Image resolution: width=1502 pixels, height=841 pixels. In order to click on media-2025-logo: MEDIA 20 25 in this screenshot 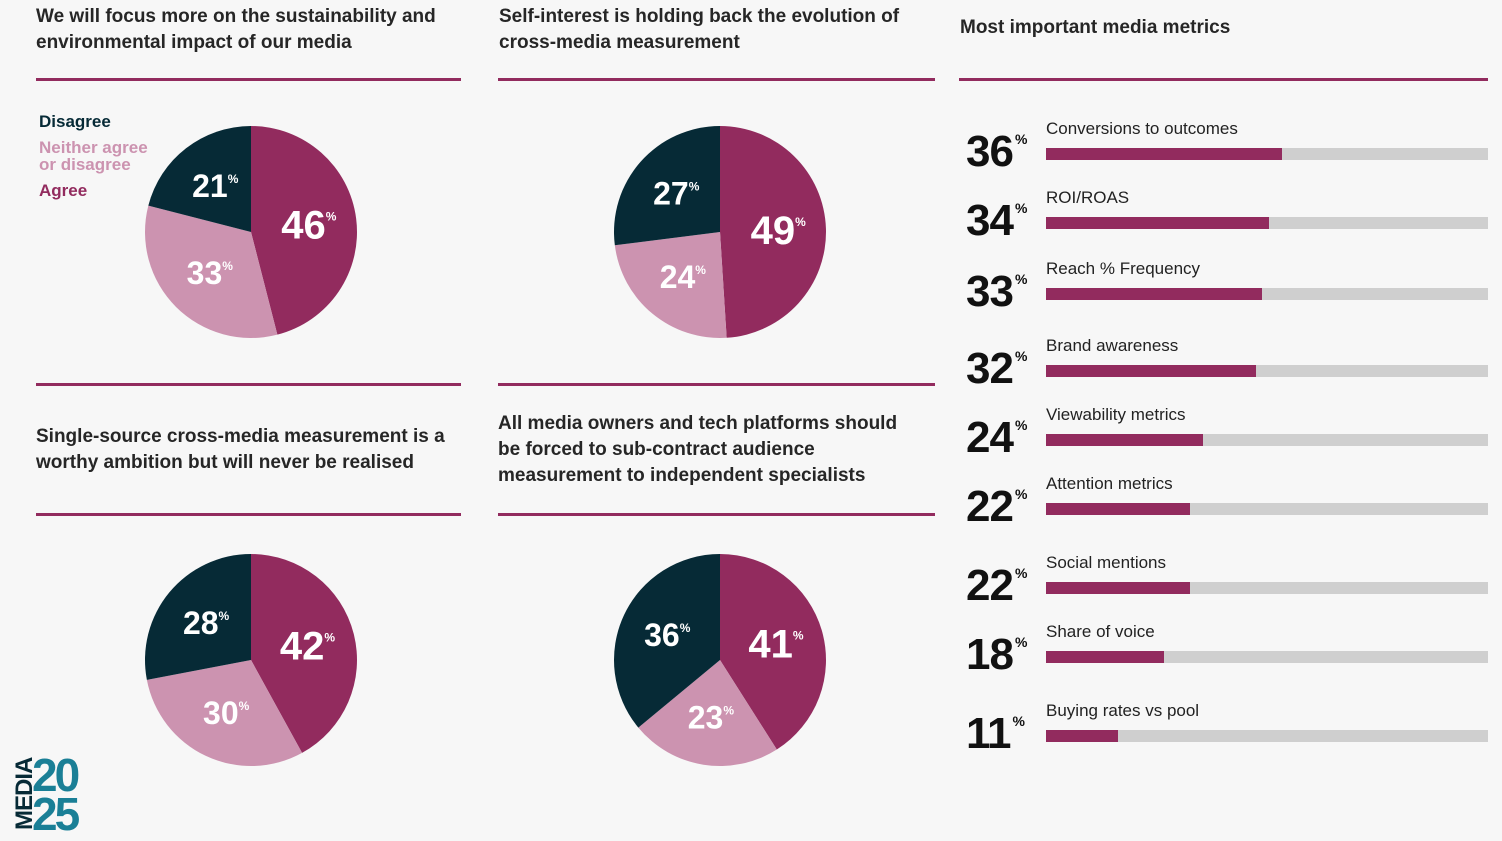, I will do `click(51, 794)`.